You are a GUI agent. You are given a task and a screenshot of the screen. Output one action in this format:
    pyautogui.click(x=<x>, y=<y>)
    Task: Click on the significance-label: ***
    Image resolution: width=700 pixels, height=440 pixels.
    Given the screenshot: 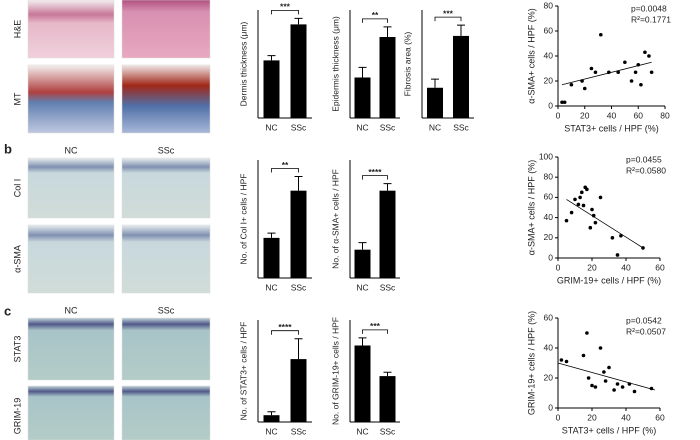 What is the action you would take?
    pyautogui.click(x=285, y=7)
    